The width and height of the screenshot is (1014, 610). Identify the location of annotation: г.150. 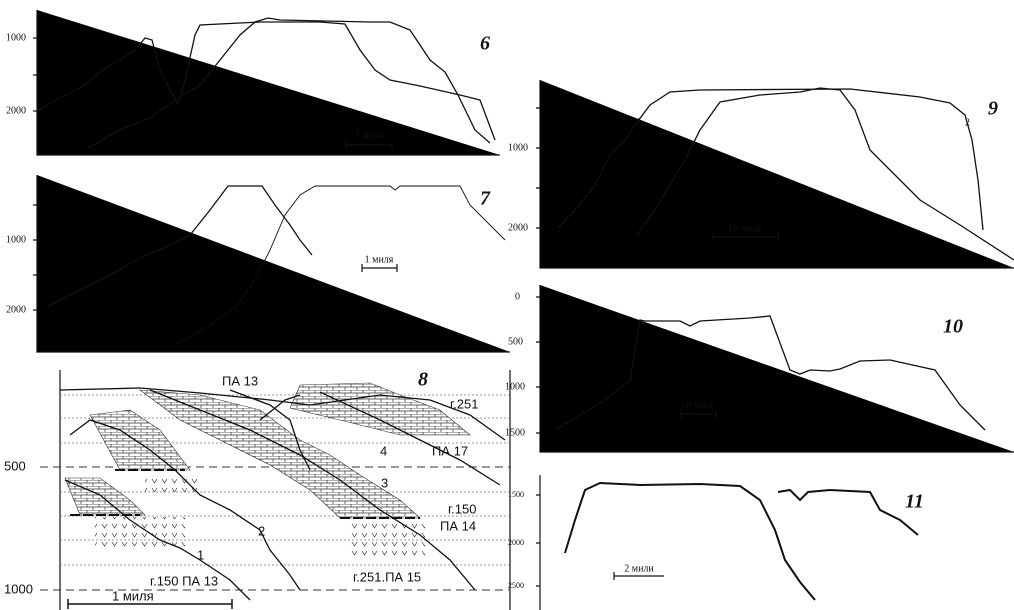
(462, 508).